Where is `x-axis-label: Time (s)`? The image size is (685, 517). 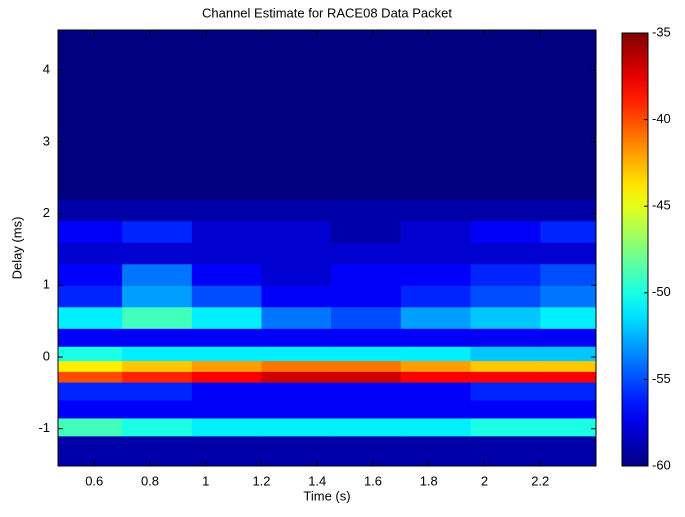 x-axis-label: Time (s) is located at coordinates (326, 495).